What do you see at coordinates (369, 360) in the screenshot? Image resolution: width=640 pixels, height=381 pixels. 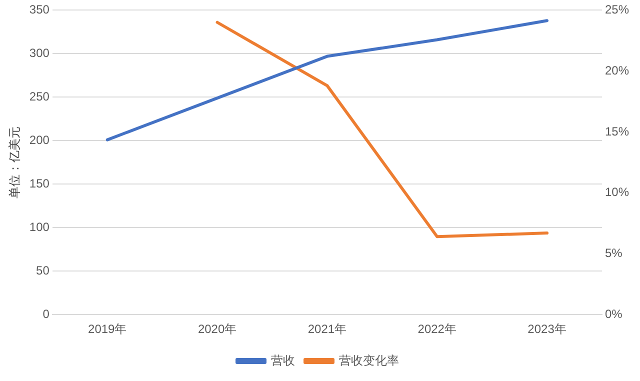 I see `legend-label: 营收变化率` at bounding box center [369, 360].